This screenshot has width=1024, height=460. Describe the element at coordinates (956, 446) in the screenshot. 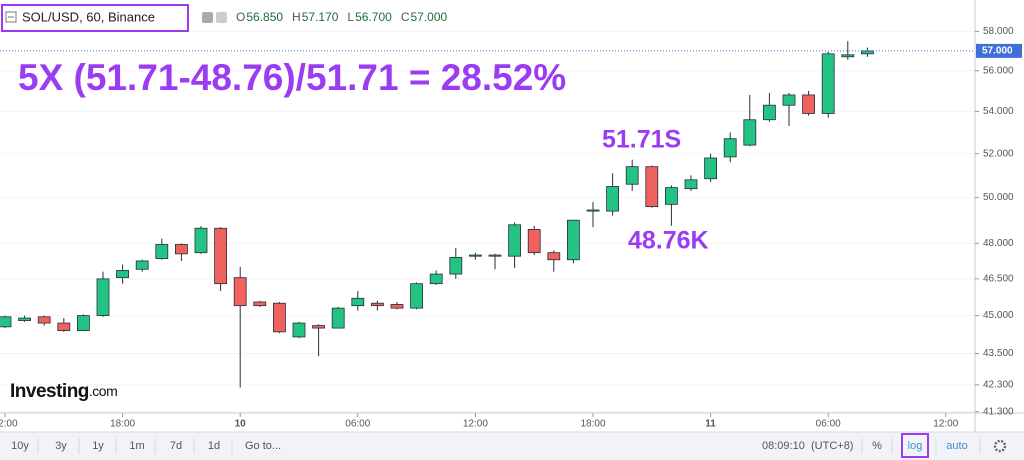

I see `auto-button: auto` at that location.